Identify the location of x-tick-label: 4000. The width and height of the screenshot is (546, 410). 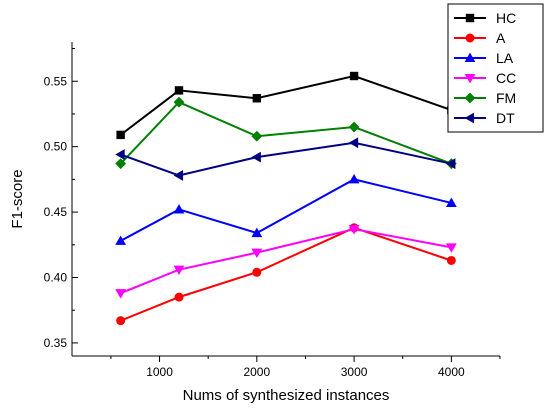
(451, 372).